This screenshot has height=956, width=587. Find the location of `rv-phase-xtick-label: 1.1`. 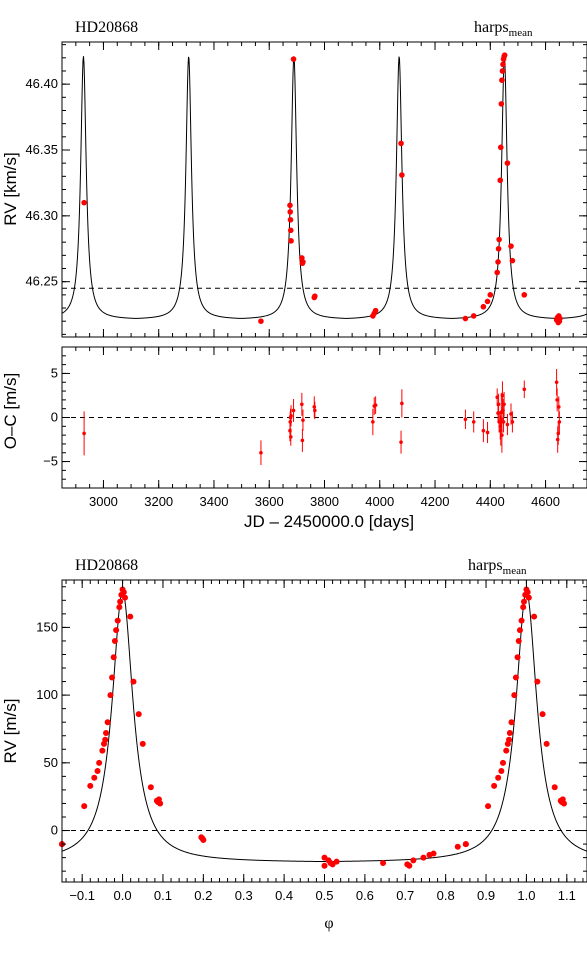

rv-phase-xtick-label: 1.1 is located at coordinates (567, 895).